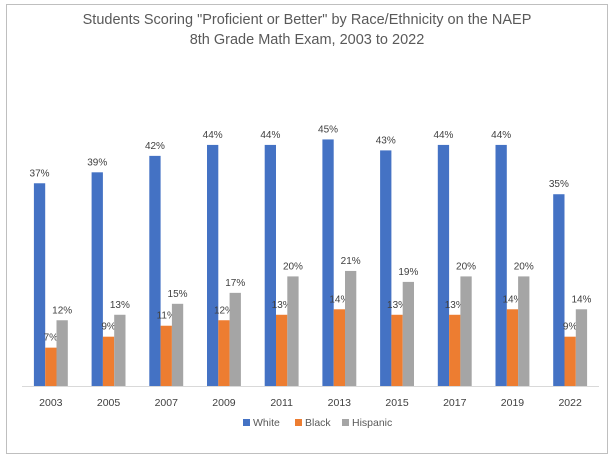 The width and height of the screenshot is (616, 462). I want to click on data-label-black-2015: 13%, so click(397, 305).